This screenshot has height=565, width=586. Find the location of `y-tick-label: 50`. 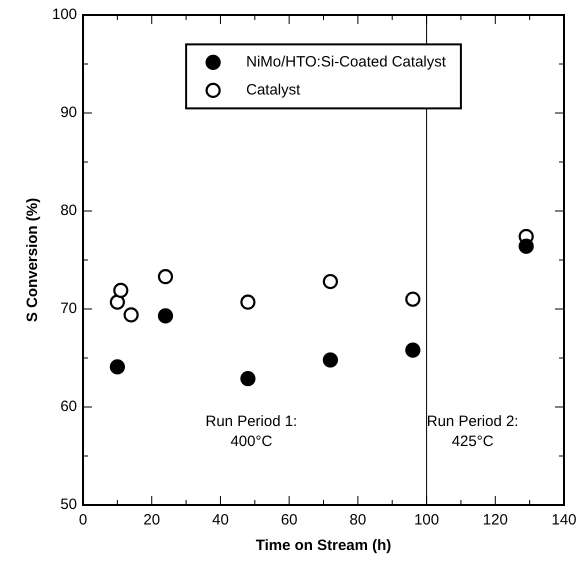

y-tick-label: 50 is located at coordinates (69, 505).